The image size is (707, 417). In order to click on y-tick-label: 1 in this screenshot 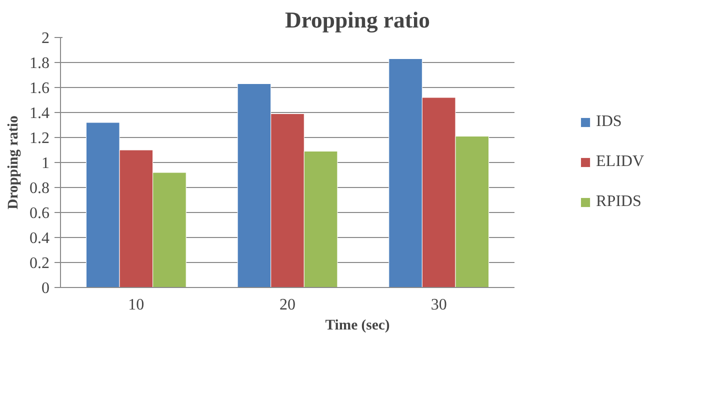, I will do `click(46, 163)`.